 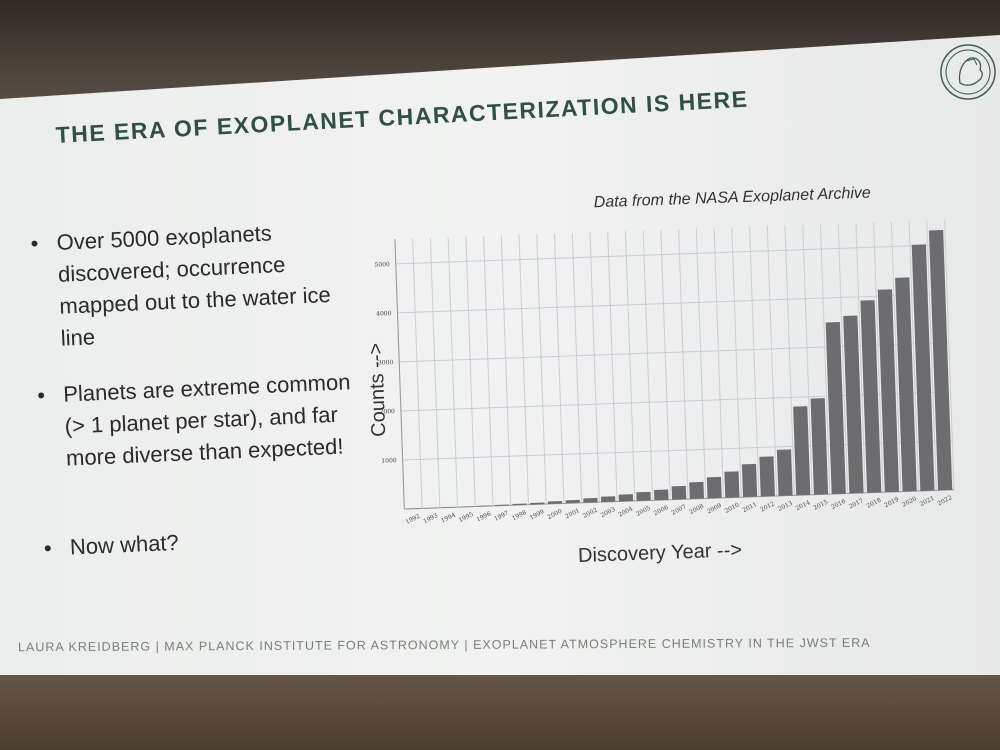 What do you see at coordinates (430, 518) in the screenshot?
I see `x-tick-label: 1993` at bounding box center [430, 518].